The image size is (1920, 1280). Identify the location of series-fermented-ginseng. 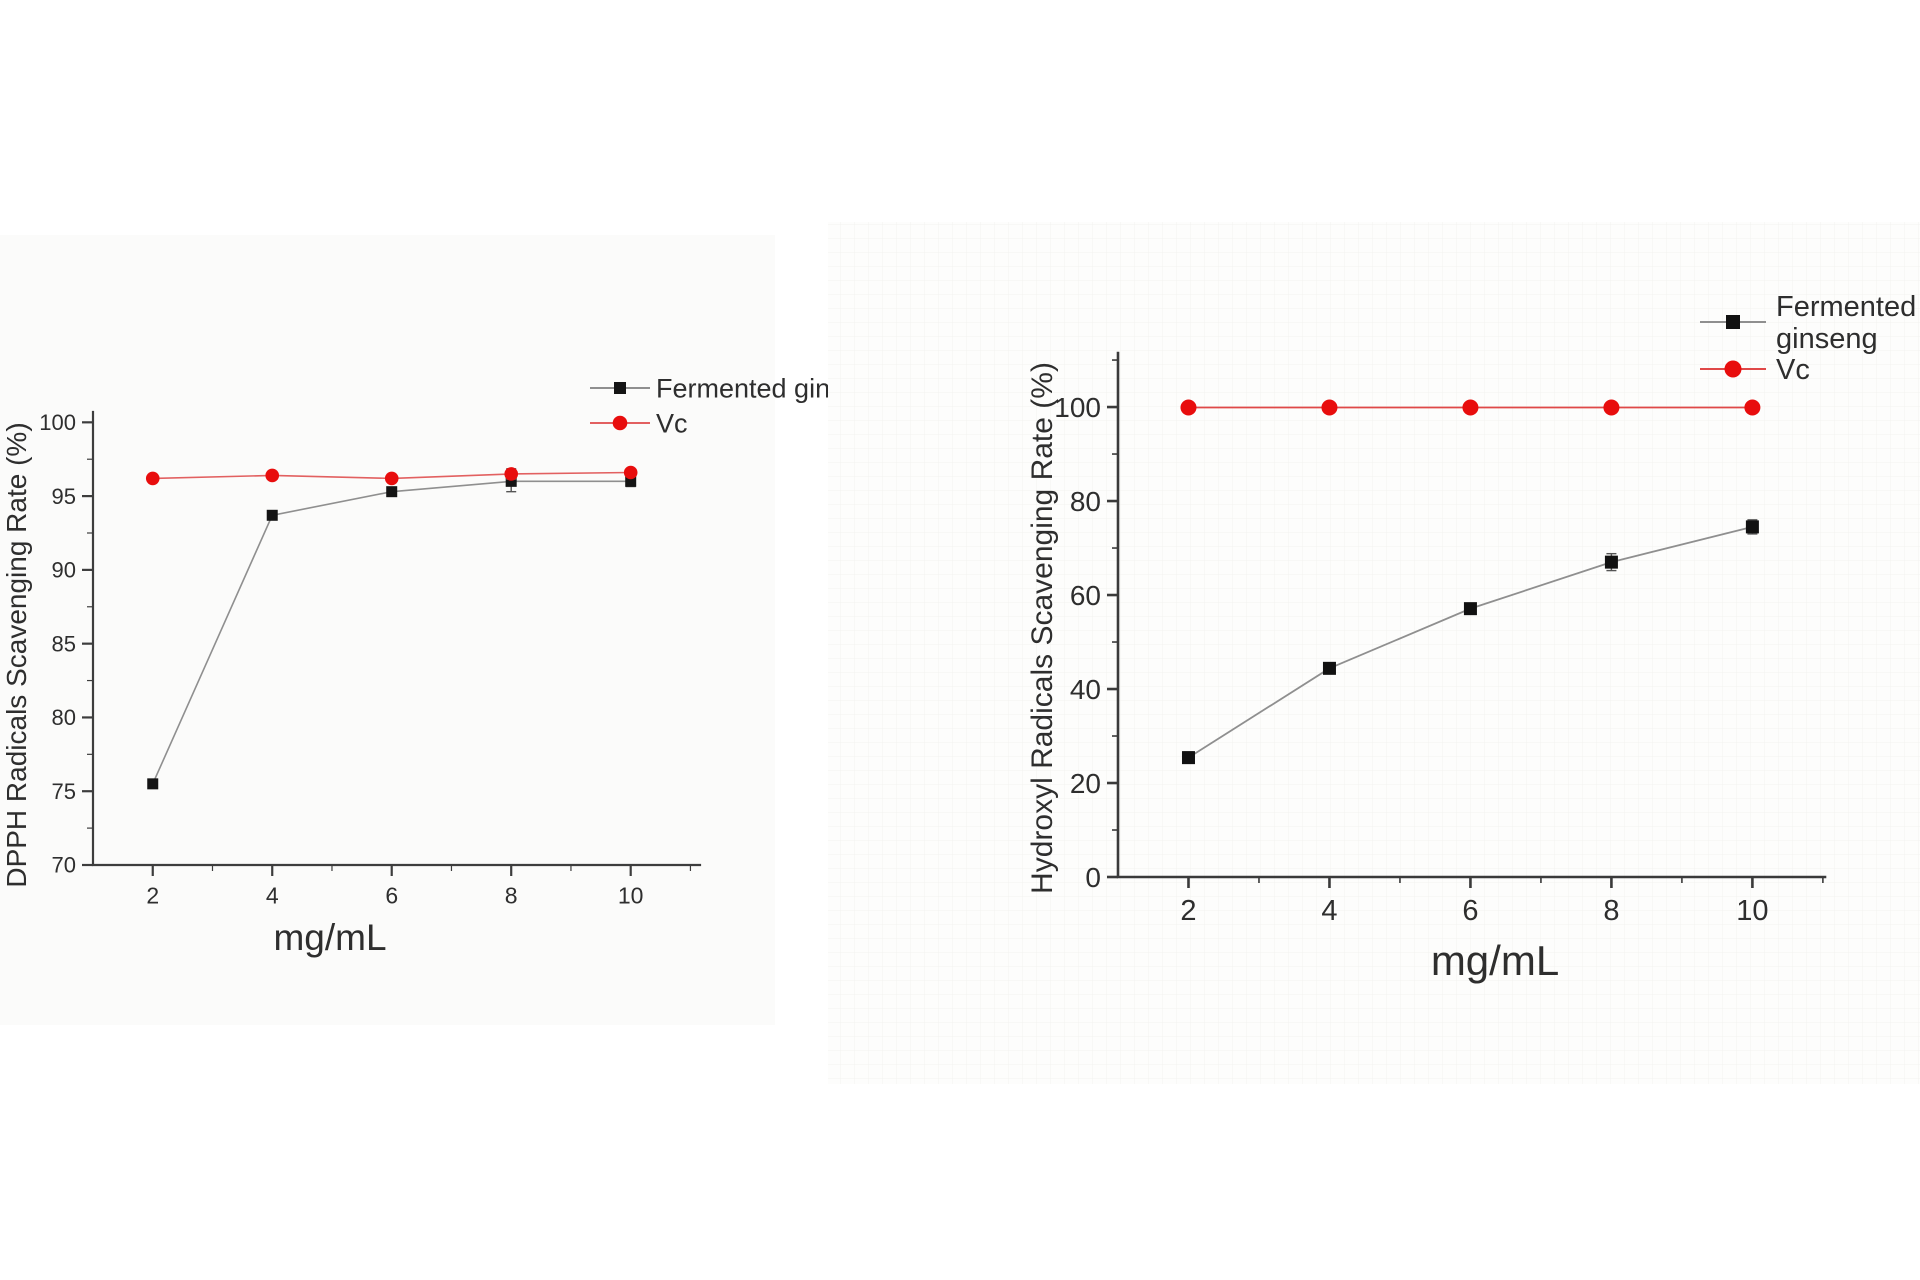
(1470, 642).